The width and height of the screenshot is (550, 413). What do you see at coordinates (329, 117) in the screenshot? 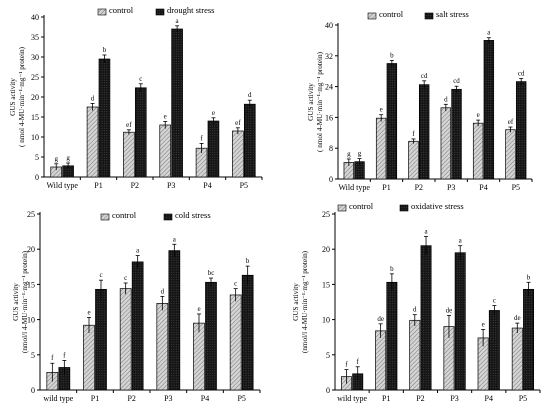
I see `y-tick-label: 16` at bounding box center [329, 117].